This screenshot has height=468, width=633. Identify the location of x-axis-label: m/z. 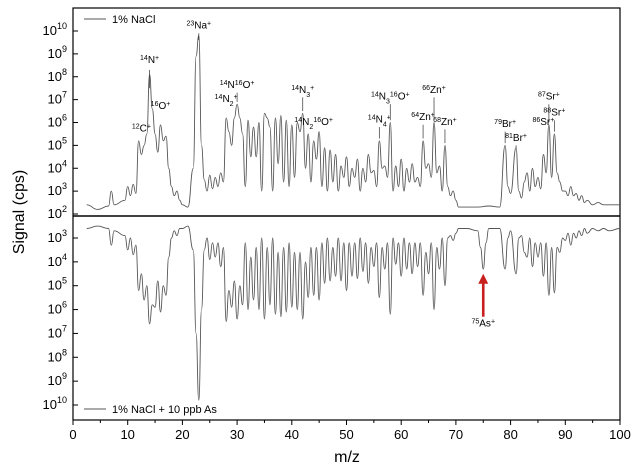
(347, 457).